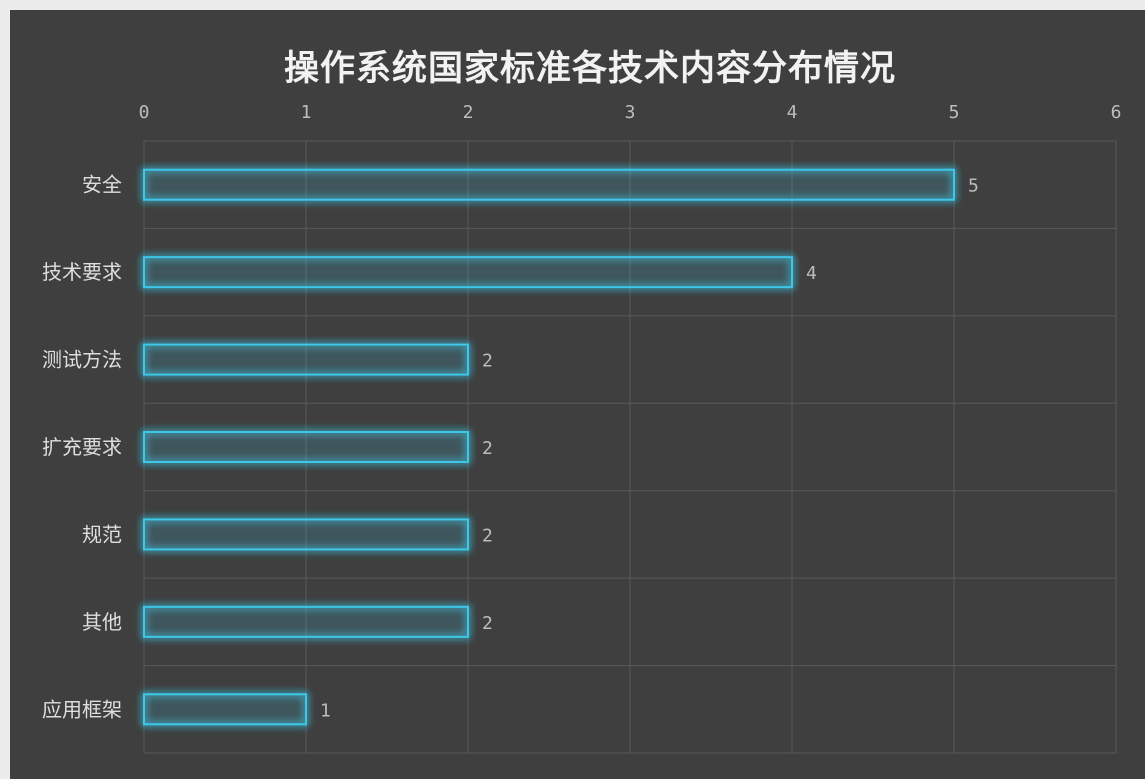 The width and height of the screenshot is (1145, 779). I want to click on category-label: 其他, so click(102, 622).